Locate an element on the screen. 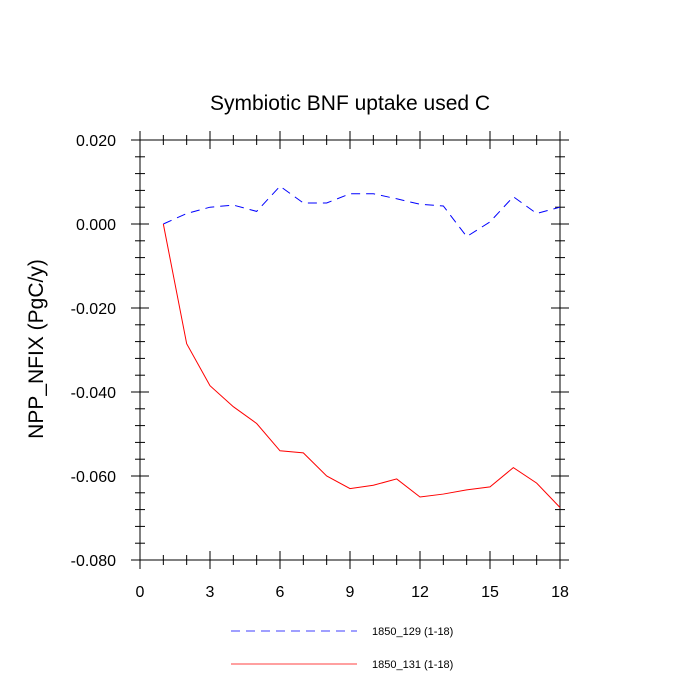  x-tick-label: 12 is located at coordinates (420, 592).